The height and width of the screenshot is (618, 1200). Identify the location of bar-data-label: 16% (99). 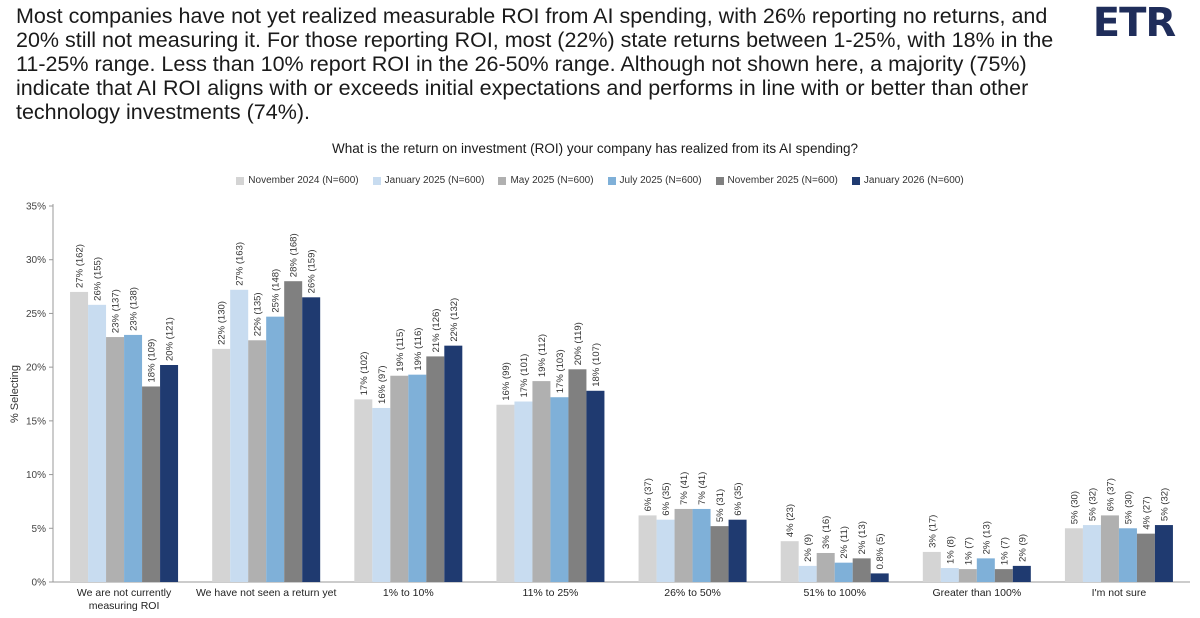
(506, 381).